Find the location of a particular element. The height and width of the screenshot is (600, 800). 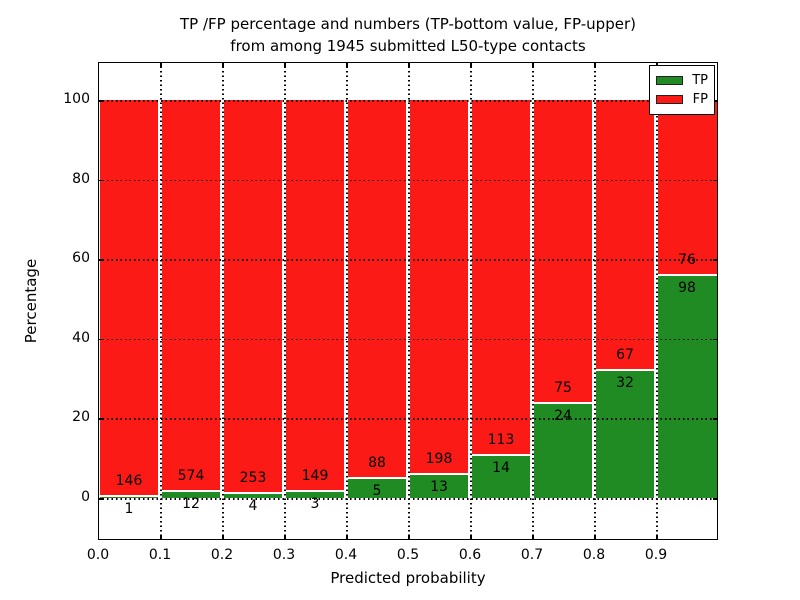

fp-count-label: 67 is located at coordinates (625, 355).